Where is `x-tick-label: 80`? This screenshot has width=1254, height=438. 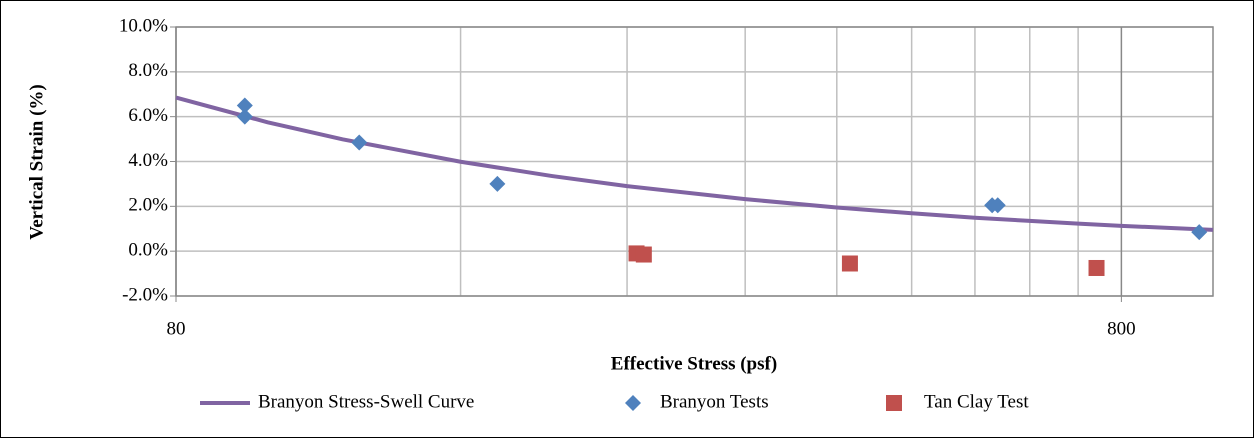
x-tick-label: 80 is located at coordinates (176, 328).